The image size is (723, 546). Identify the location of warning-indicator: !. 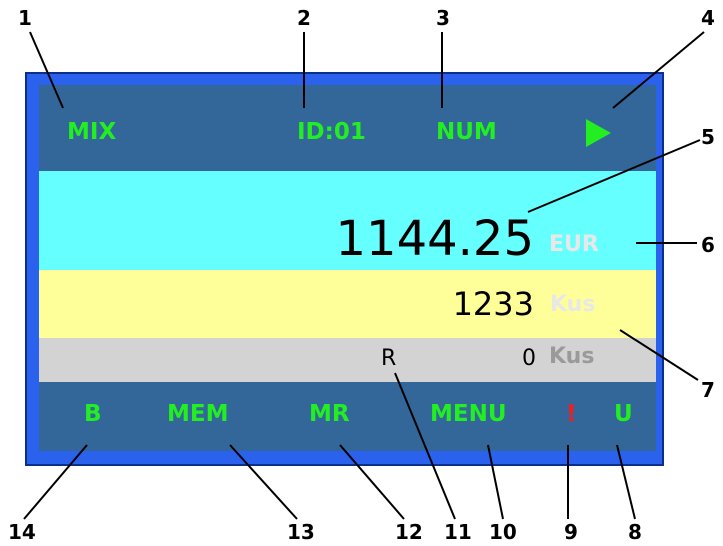
(571, 414).